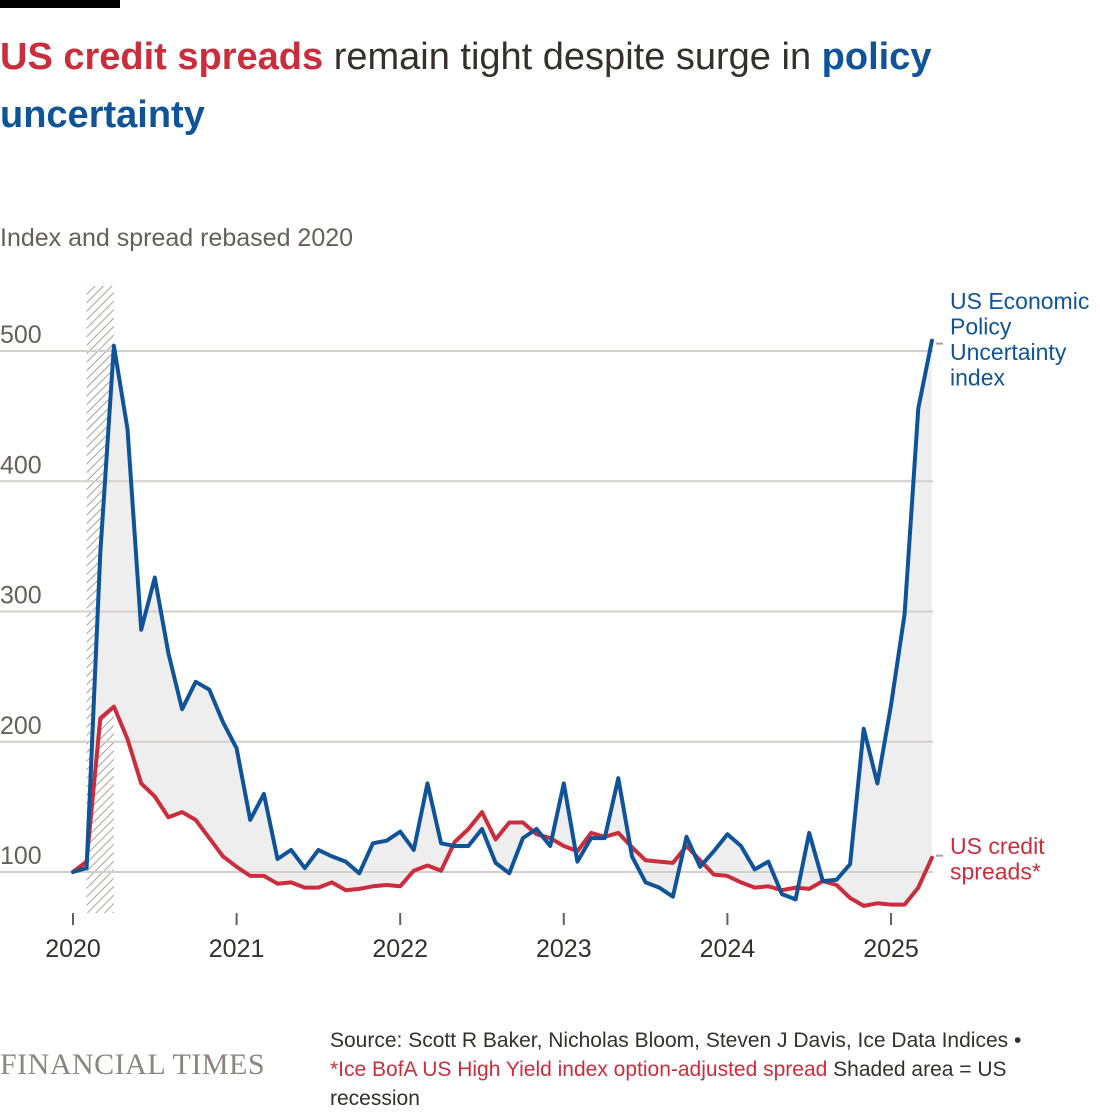 The image size is (1100, 1113). What do you see at coordinates (21, 726) in the screenshot?
I see `y-tick-label-200: 200` at bounding box center [21, 726].